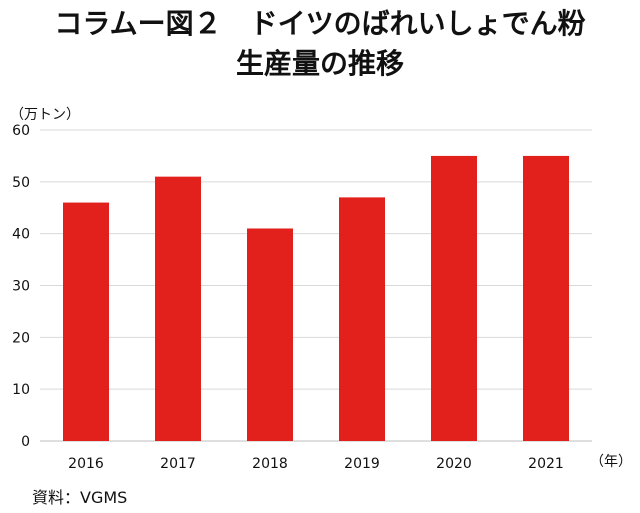  What do you see at coordinates (178, 464) in the screenshot?
I see `x-tick-label: 2017` at bounding box center [178, 464].